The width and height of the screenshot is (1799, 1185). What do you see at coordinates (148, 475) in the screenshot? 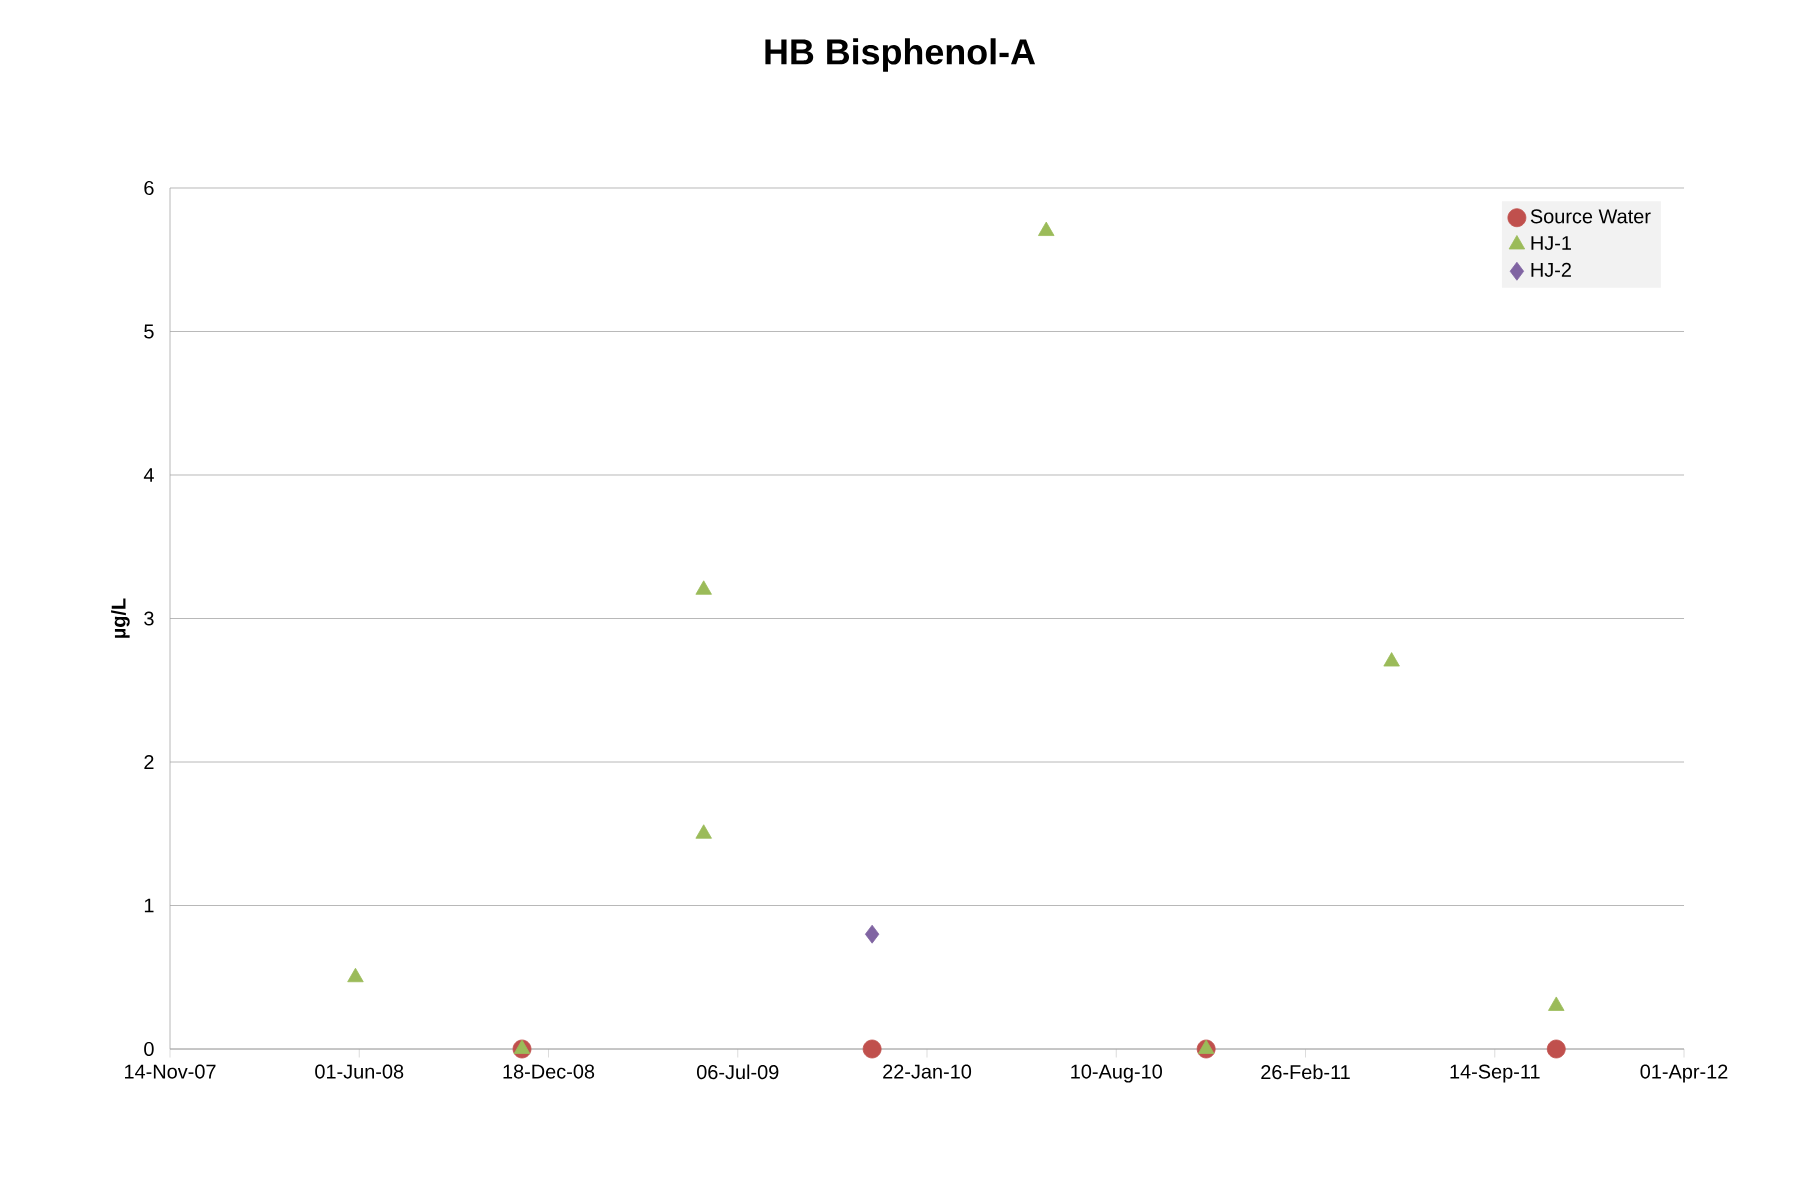
I see `y-tick-label: 4` at bounding box center [148, 475].